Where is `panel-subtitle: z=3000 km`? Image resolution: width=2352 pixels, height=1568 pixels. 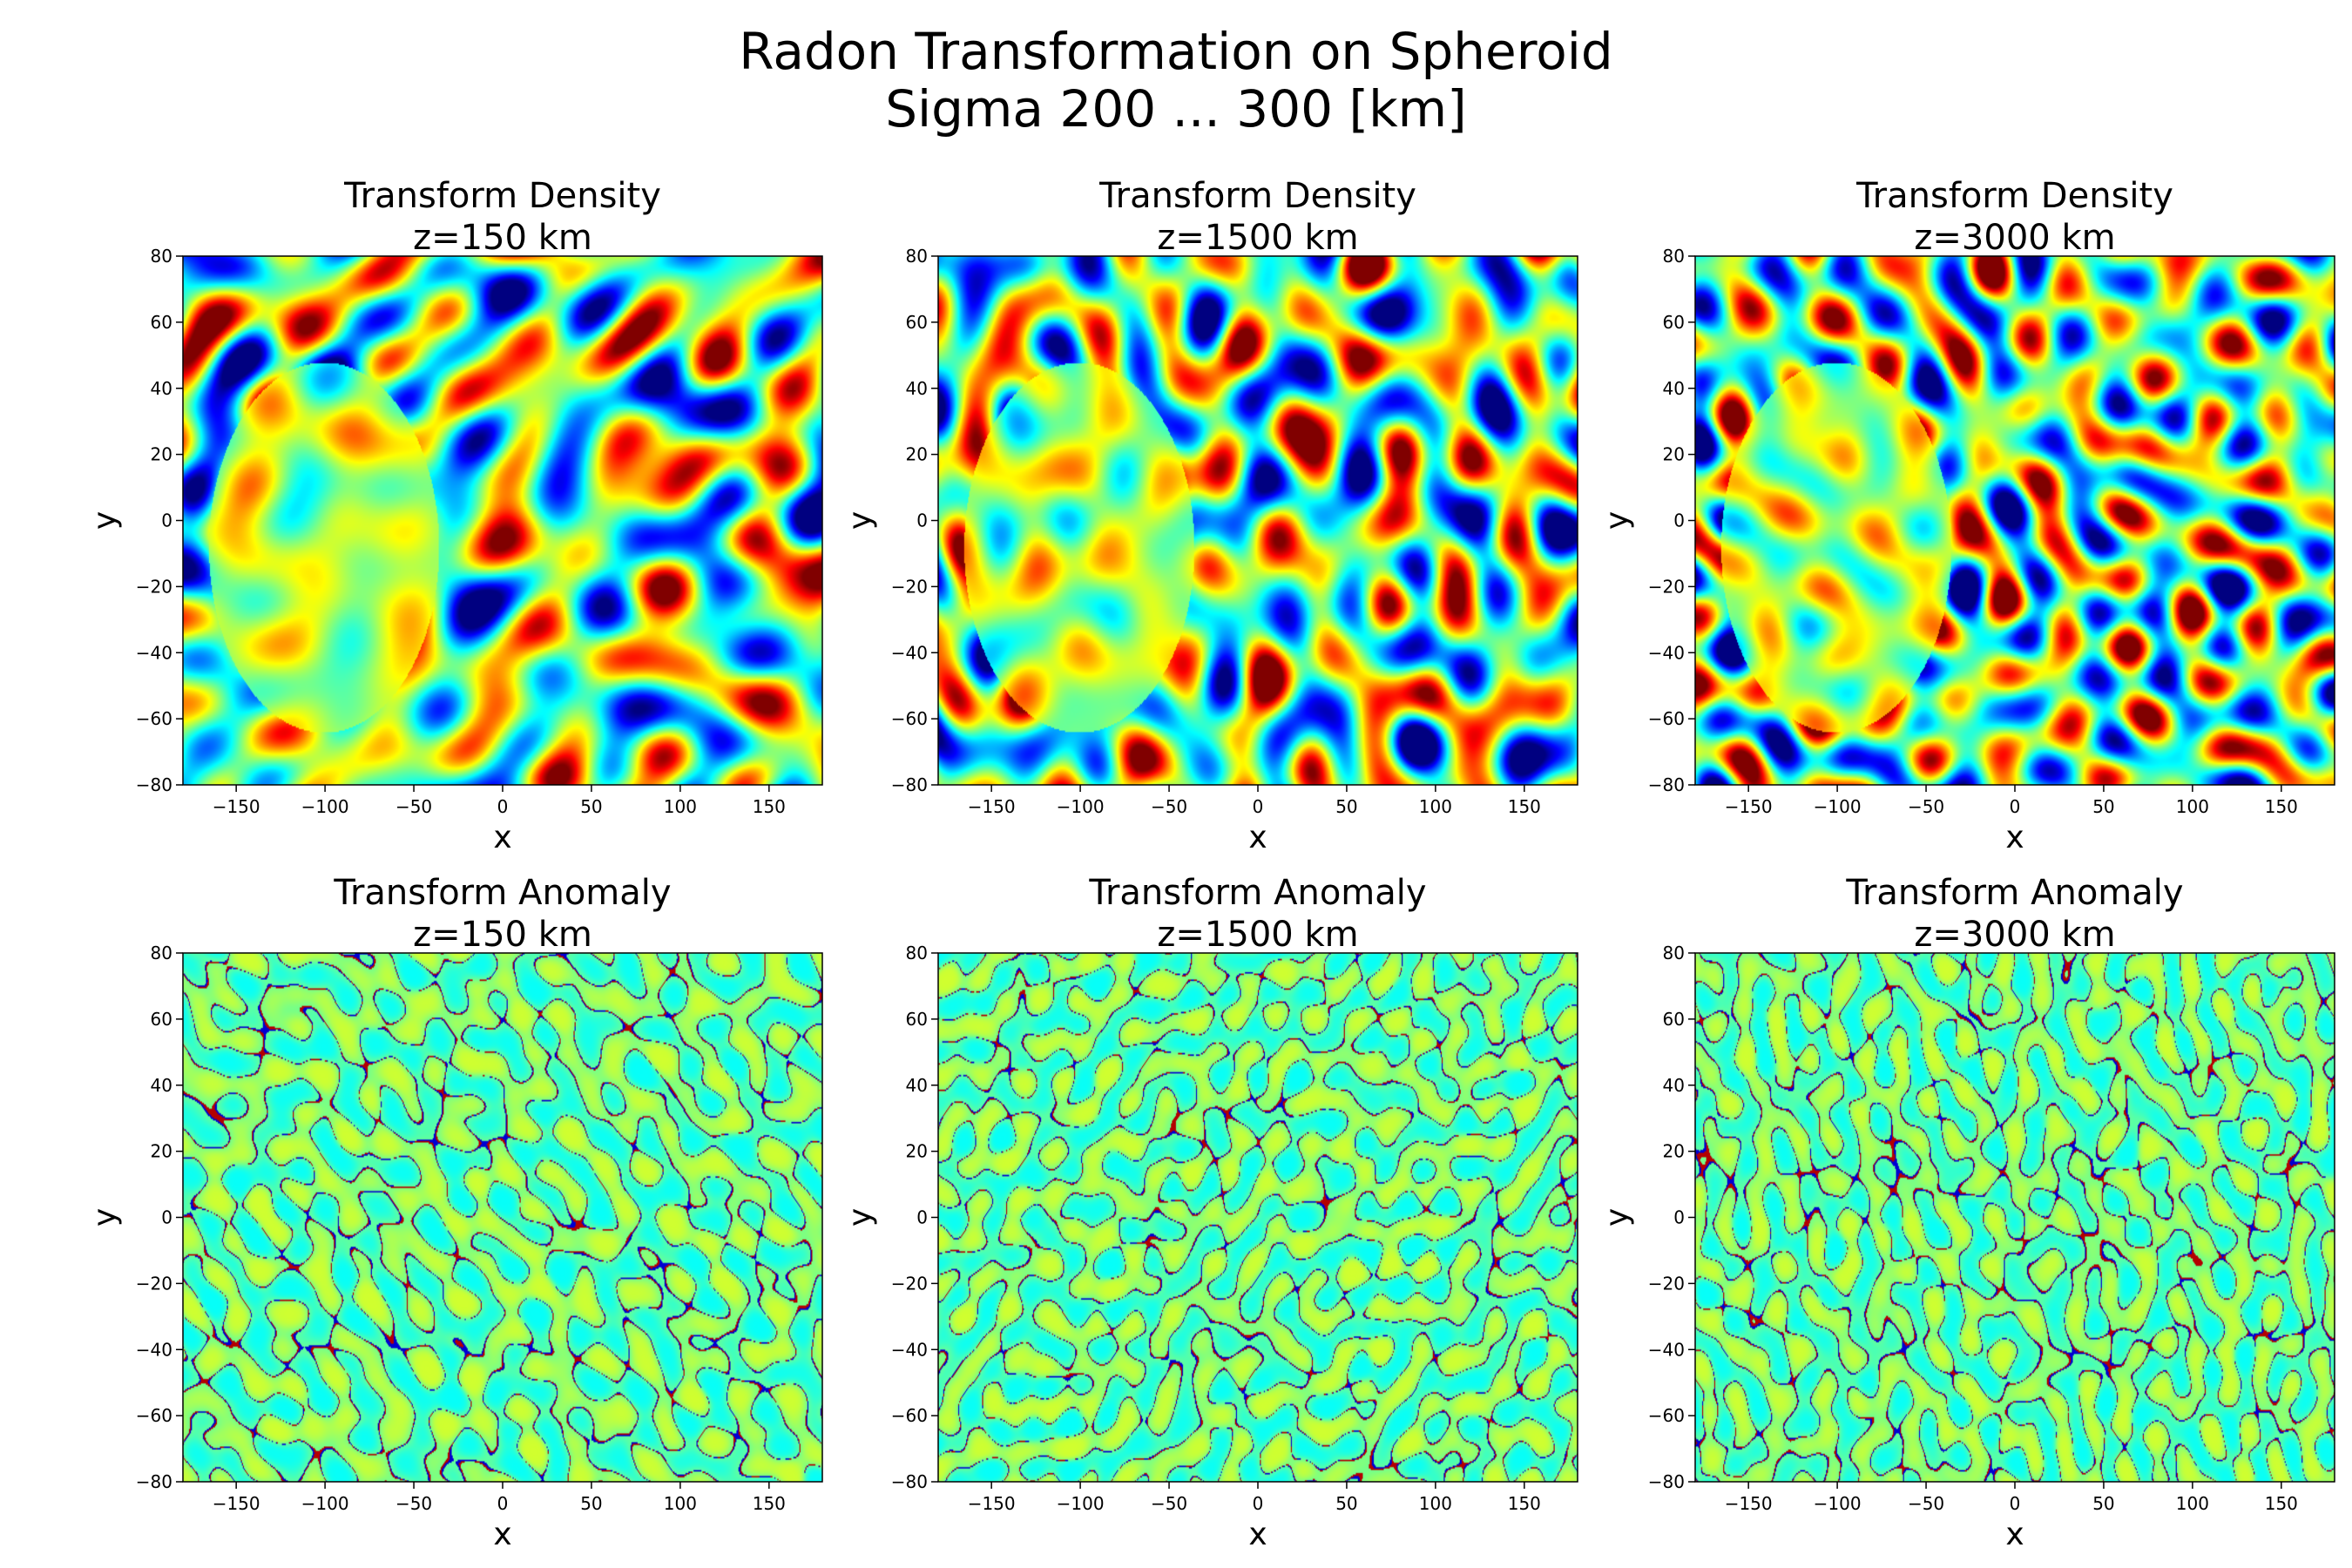
panel-subtitle: z=3000 km is located at coordinates (2014, 238).